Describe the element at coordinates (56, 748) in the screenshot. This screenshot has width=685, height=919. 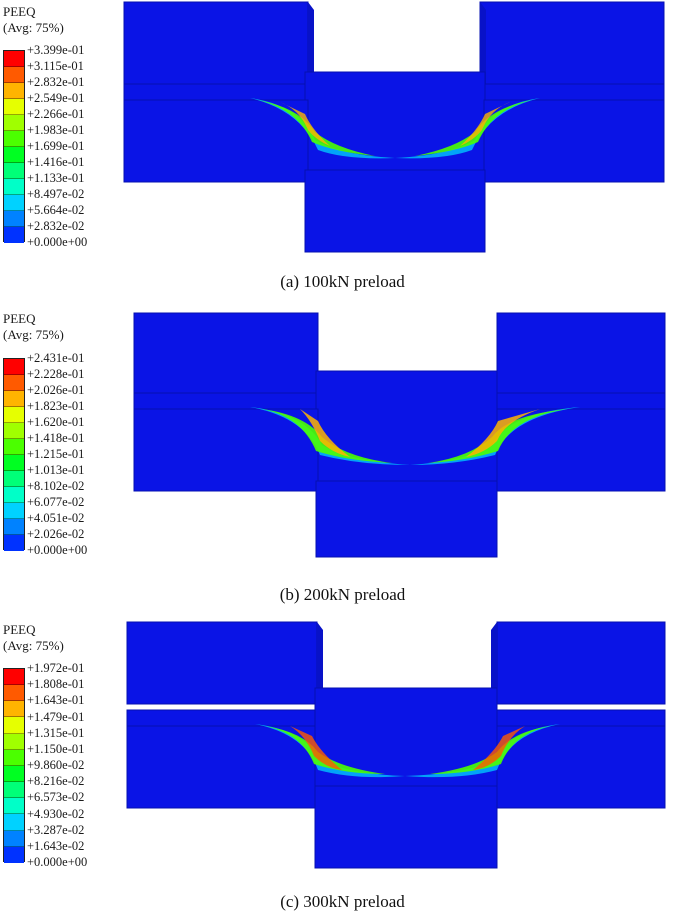
I see `legend-tick-label: +1.150e-01` at that location.